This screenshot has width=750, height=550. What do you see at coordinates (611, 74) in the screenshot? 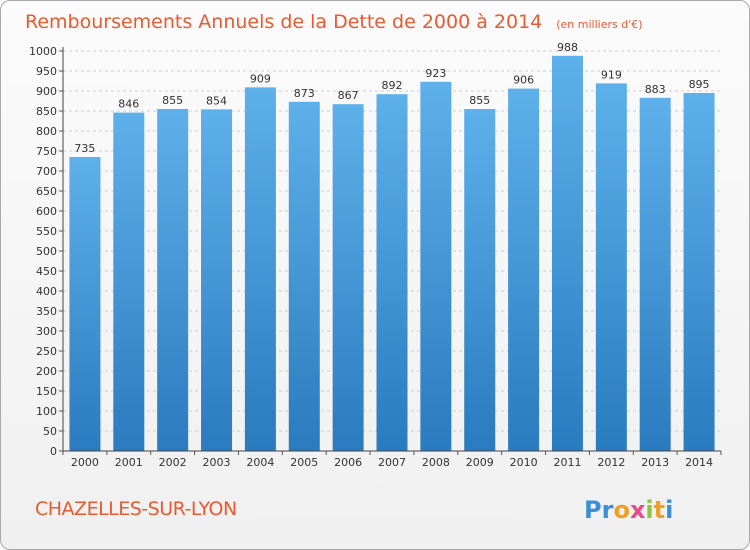
I see `data-label: 919` at bounding box center [611, 74].